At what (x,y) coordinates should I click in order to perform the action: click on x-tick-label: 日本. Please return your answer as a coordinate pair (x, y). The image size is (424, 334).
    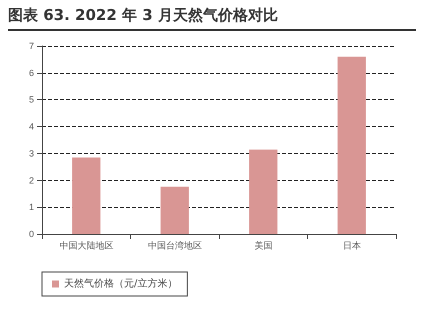
    Looking at the image, I should click on (351, 246).